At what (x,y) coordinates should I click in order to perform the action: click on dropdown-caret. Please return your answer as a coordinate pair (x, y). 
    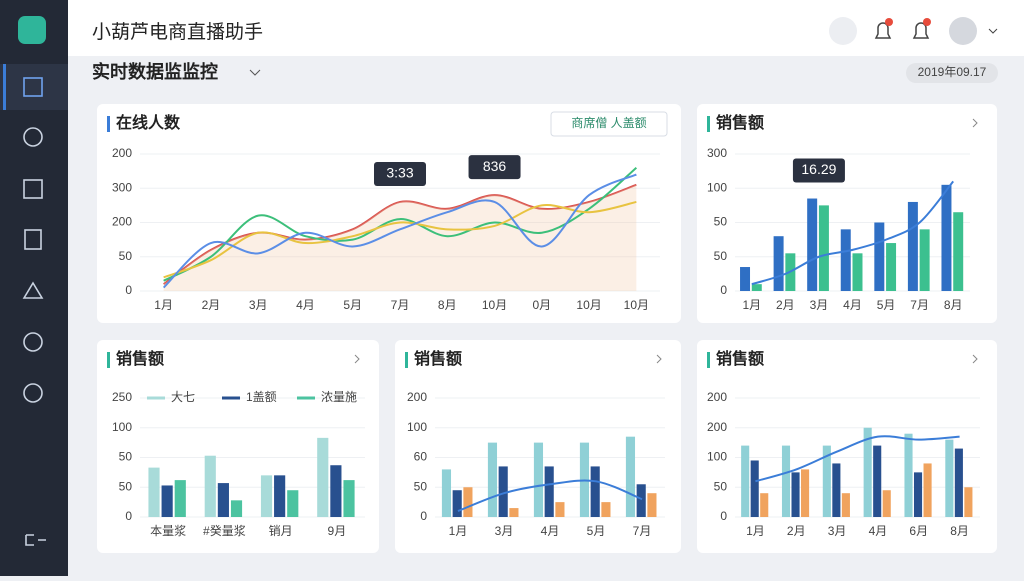
    Looking at the image, I should click on (255, 72).